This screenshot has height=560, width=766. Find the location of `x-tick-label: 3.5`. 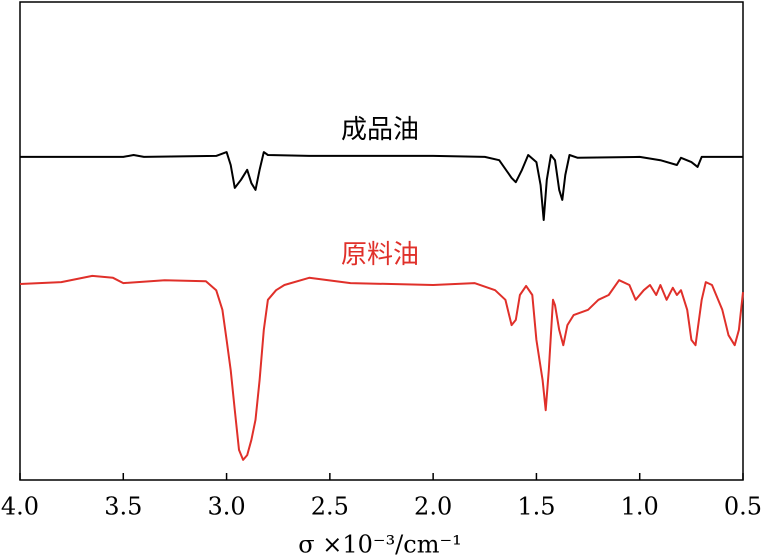

x-tick-label: 3.5 is located at coordinates (123, 507).